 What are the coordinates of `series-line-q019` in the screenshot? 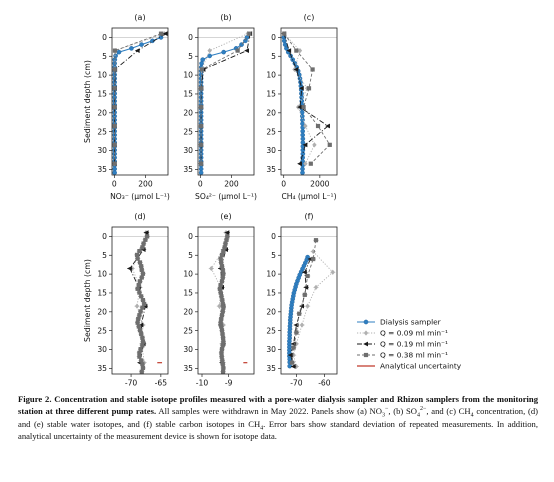 It's located at (306, 98).